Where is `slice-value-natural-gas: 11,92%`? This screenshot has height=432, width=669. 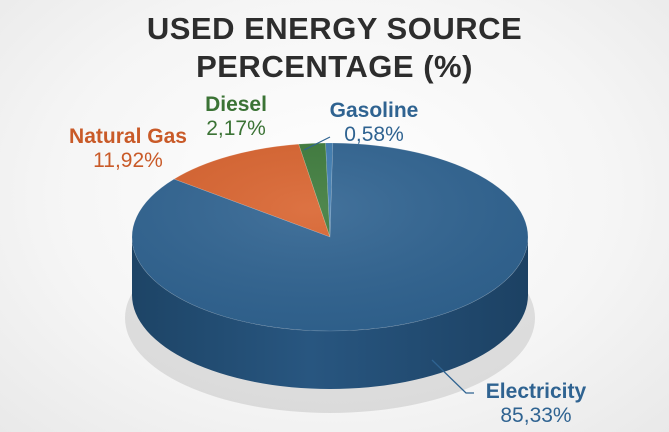 slice-value-natural-gas: 11,92% is located at coordinates (128, 160).